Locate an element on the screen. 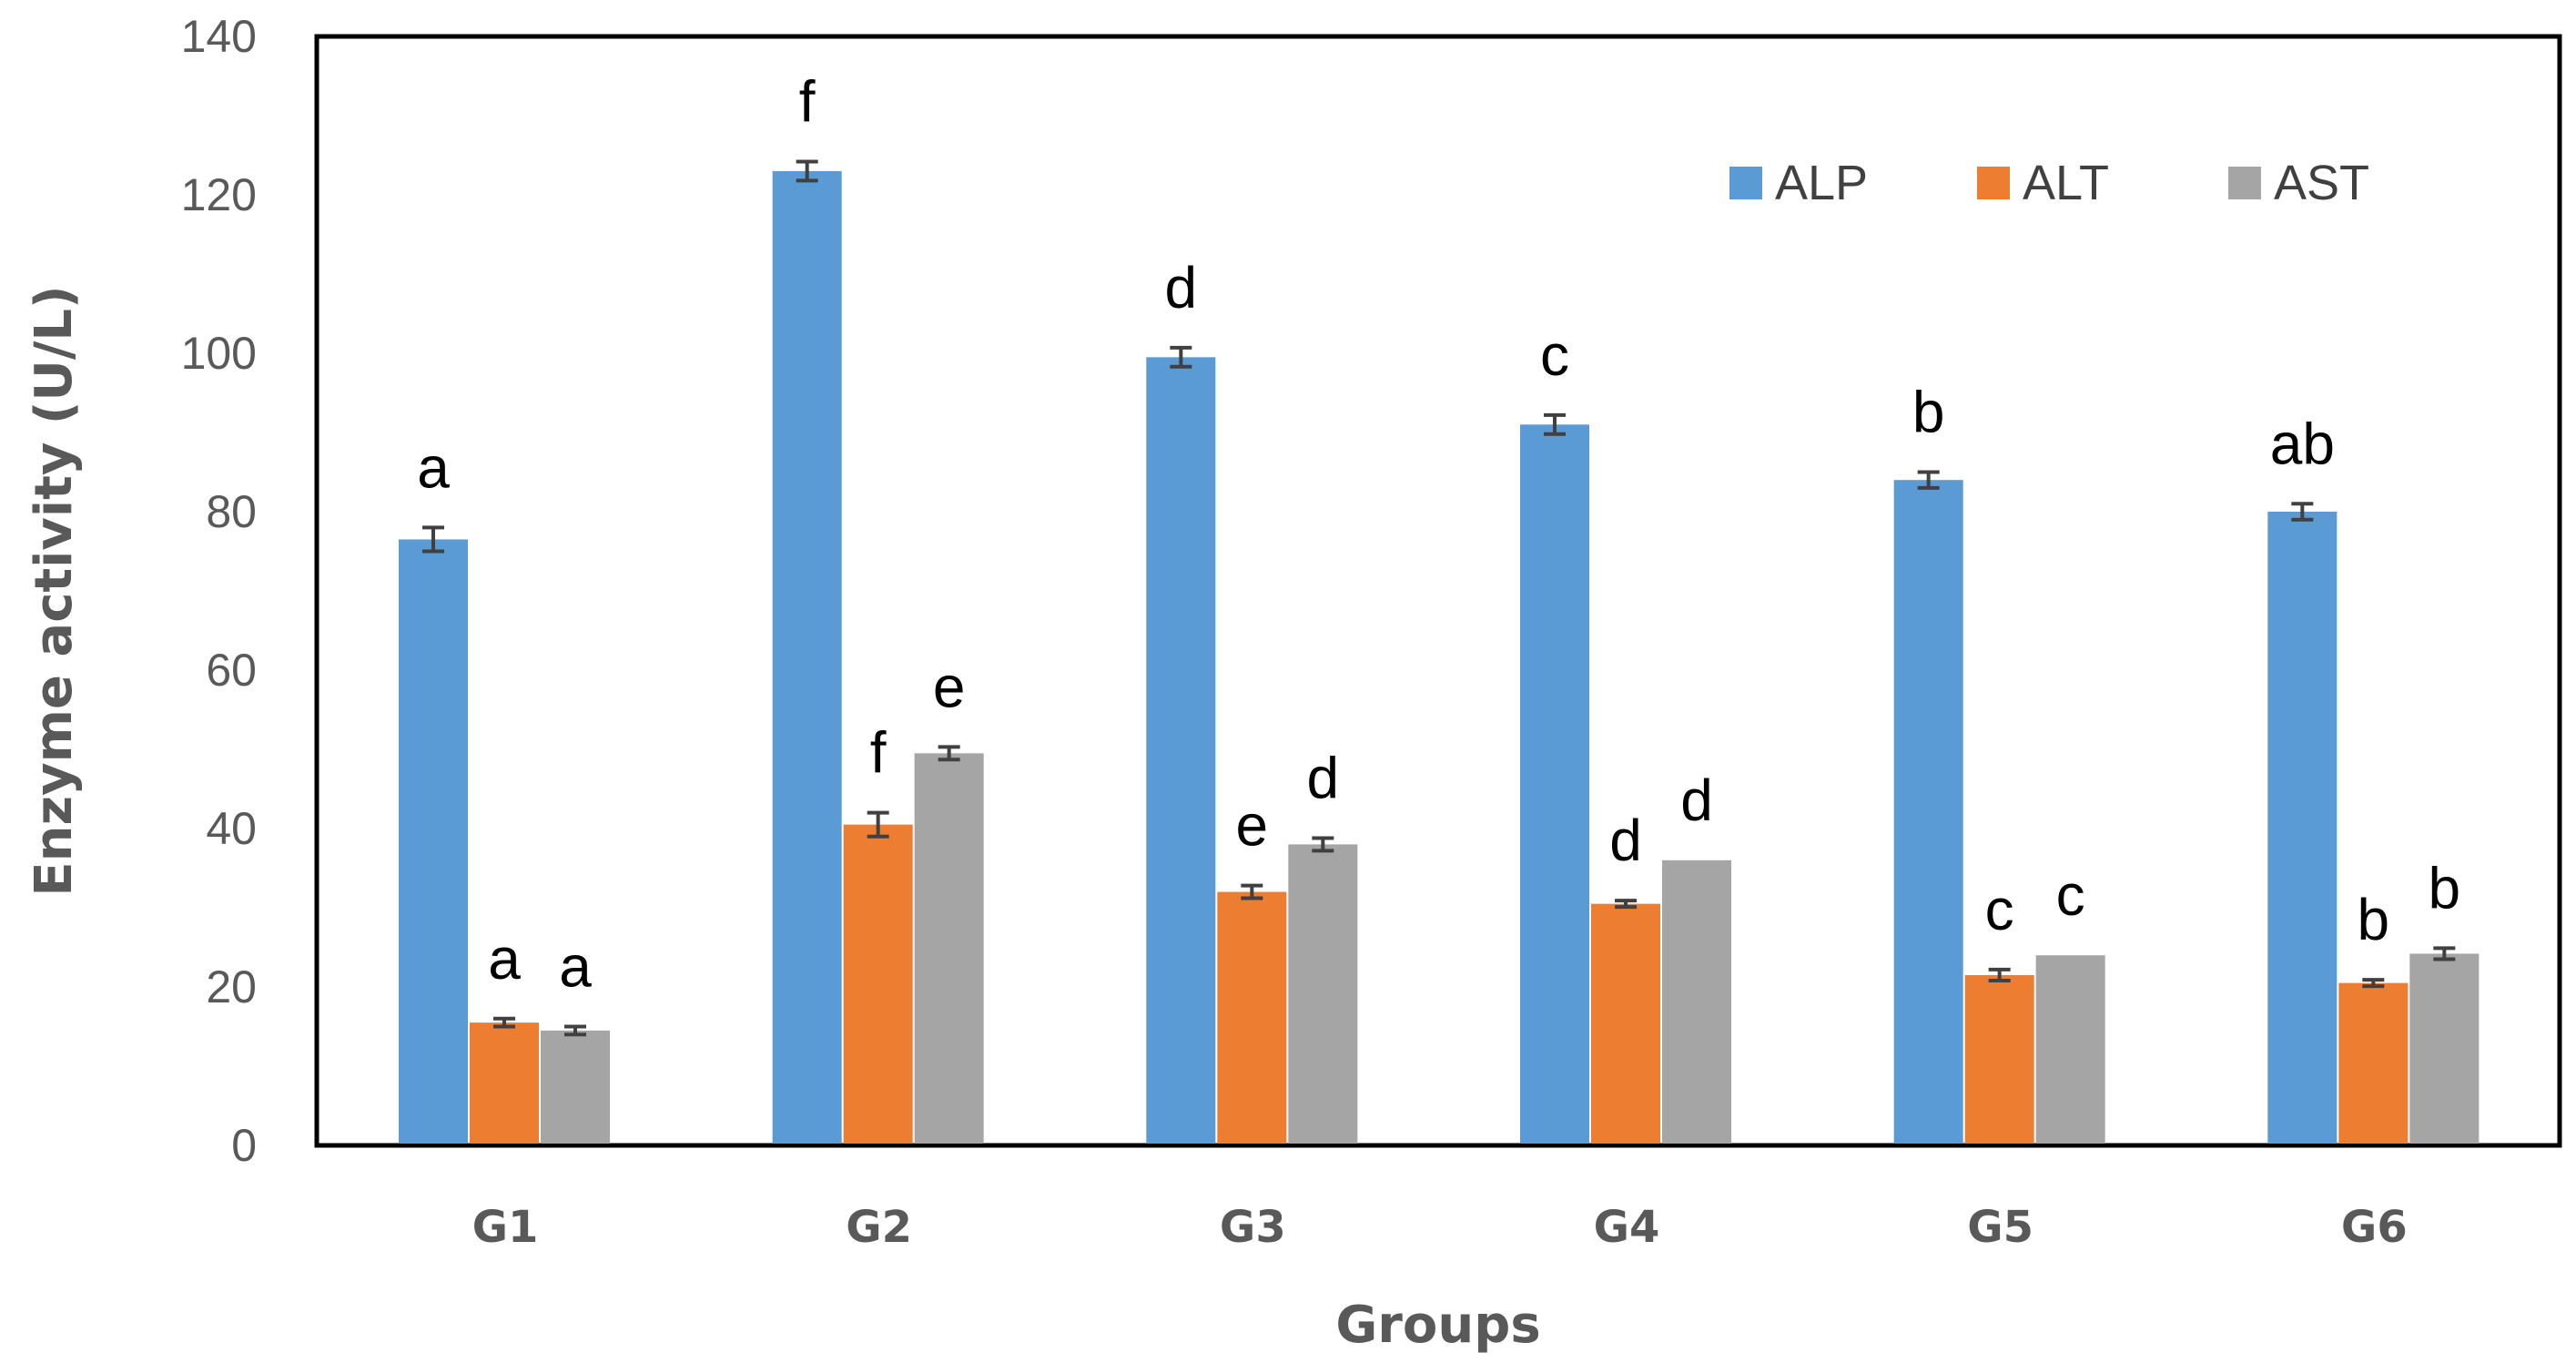  y-tick-label: 60 is located at coordinates (231, 670).